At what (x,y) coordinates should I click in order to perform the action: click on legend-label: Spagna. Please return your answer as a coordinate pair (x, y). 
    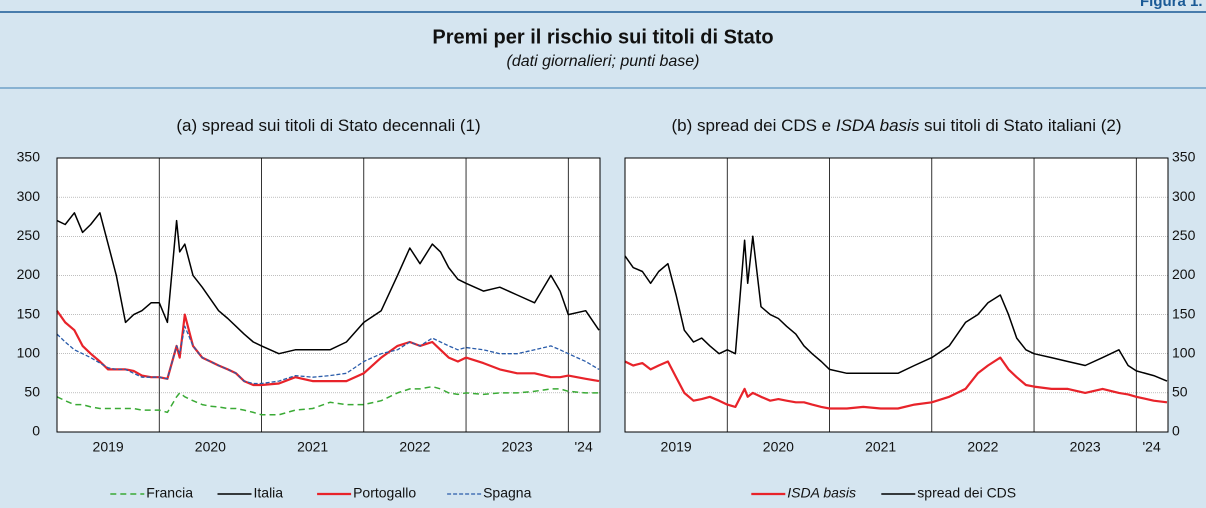
    Looking at the image, I should click on (507, 493).